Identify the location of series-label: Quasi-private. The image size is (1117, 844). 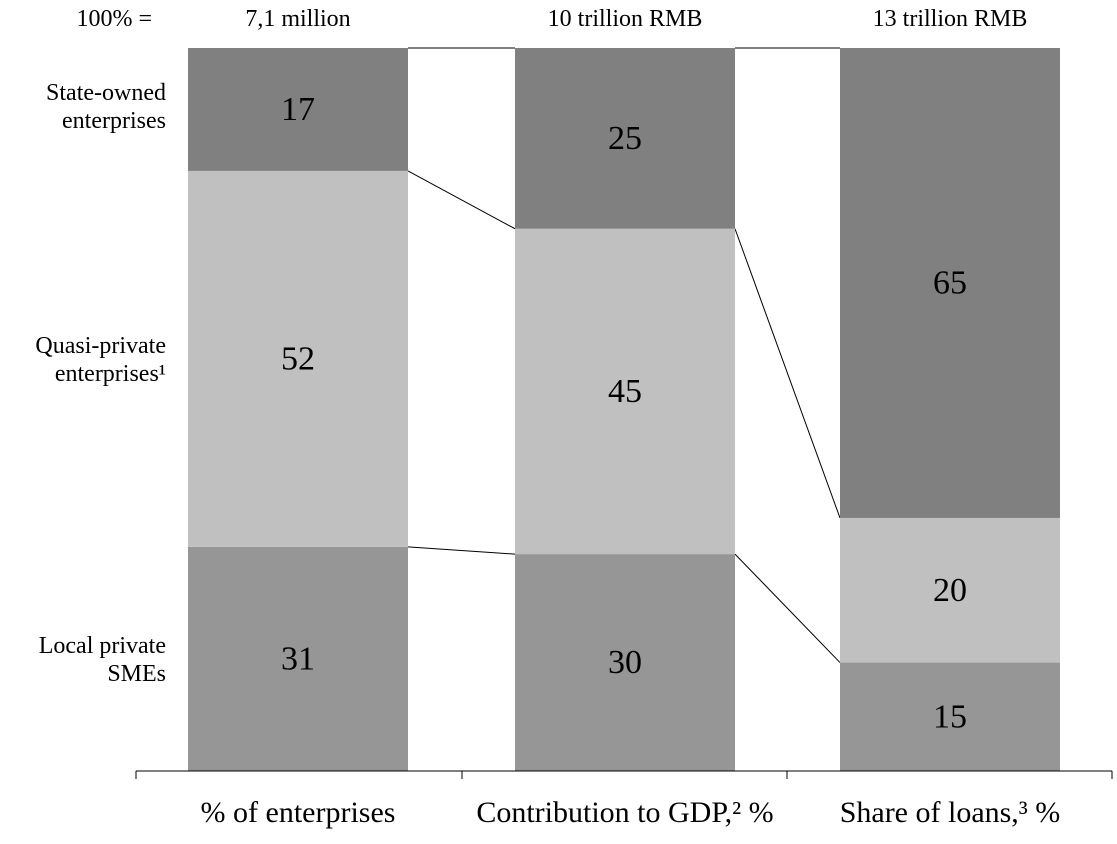
(100, 346).